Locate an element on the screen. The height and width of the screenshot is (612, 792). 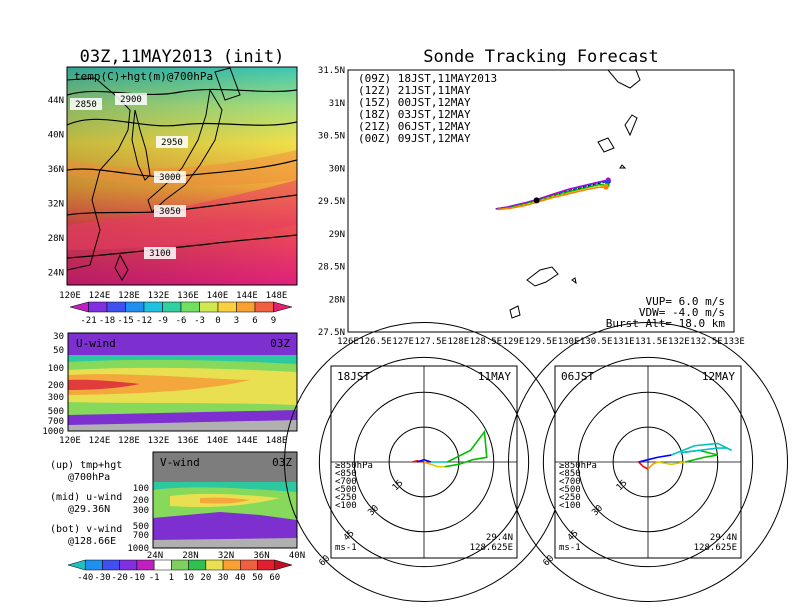
contour-label: 3100 is located at coordinates (160, 254).